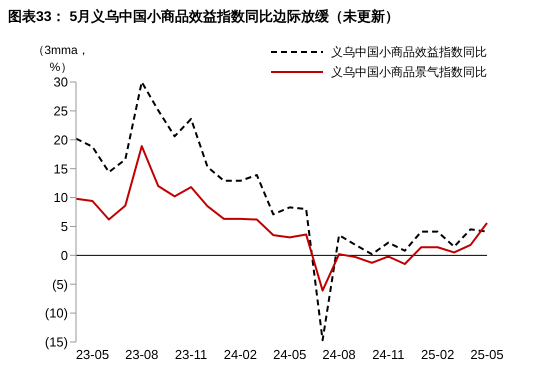 The width and height of the screenshot is (535, 392). What do you see at coordinates (241, 354) in the screenshot?
I see `x-tick-label: 24-02` at bounding box center [241, 354].